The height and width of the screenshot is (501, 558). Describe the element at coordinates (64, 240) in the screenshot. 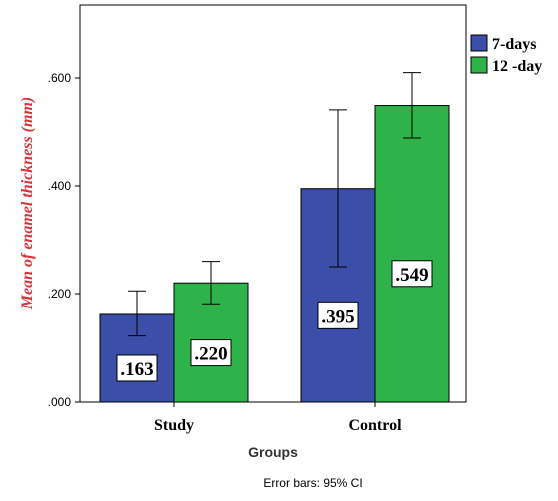

I see `y-axis: .000 .200 .400 .600` at that location.